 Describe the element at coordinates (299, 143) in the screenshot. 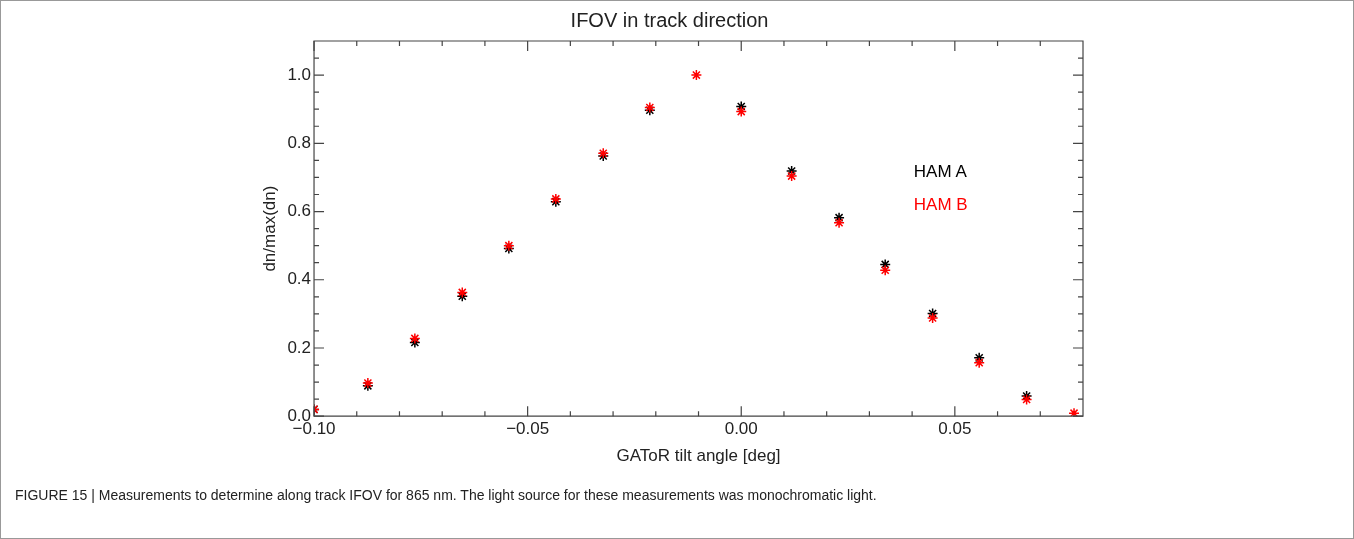

I see `y-tick-label: 0.8` at that location.